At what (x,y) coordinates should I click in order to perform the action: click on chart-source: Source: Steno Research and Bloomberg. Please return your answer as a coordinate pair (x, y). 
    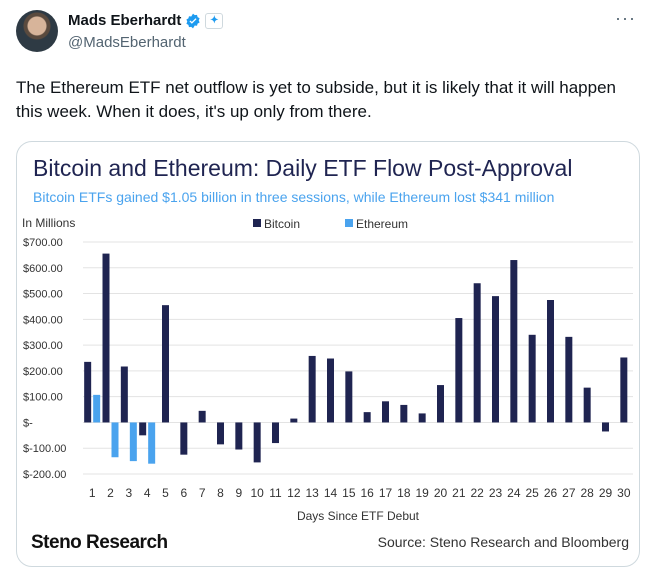
    Looking at the image, I should click on (503, 542).